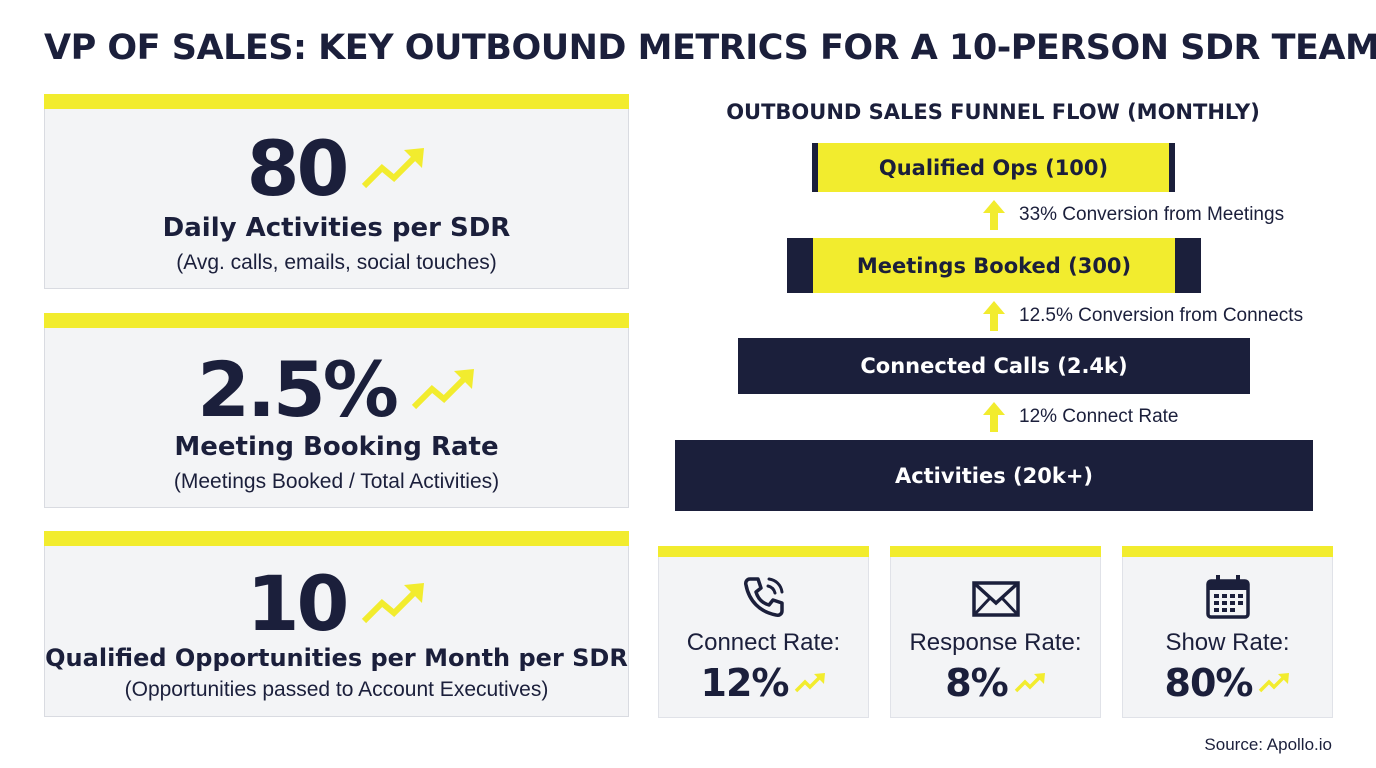 This screenshot has height=768, width=1376. I want to click on conversion-label: 12% Connect Rate, so click(1099, 416).